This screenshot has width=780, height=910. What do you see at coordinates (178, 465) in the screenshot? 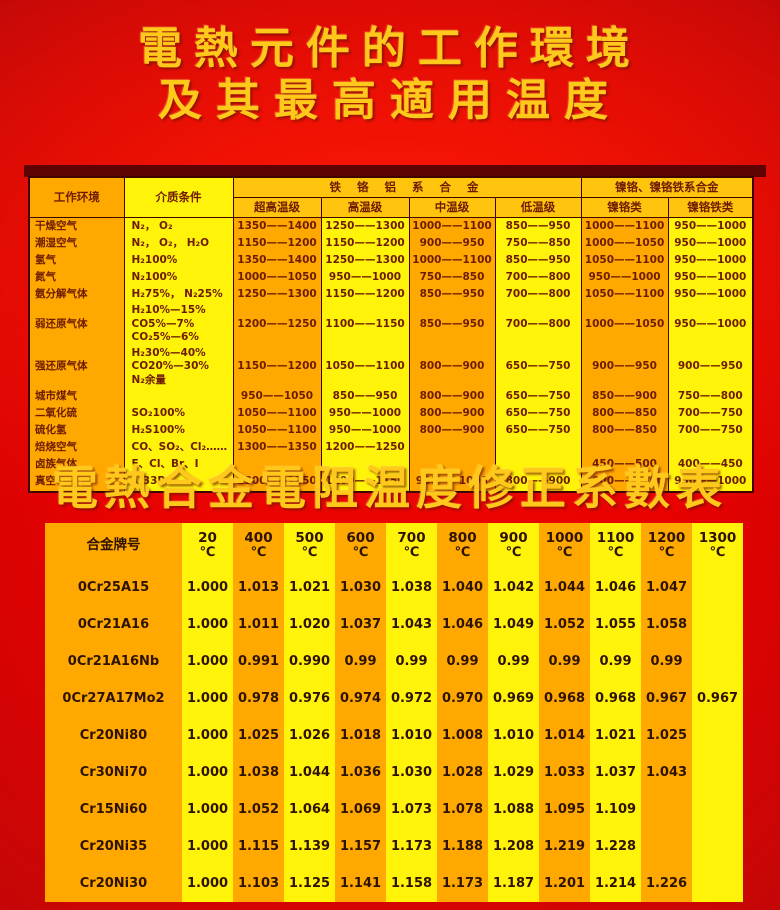
I see `medium-condition-cell: F、Cl、Br、I` at bounding box center [178, 465].